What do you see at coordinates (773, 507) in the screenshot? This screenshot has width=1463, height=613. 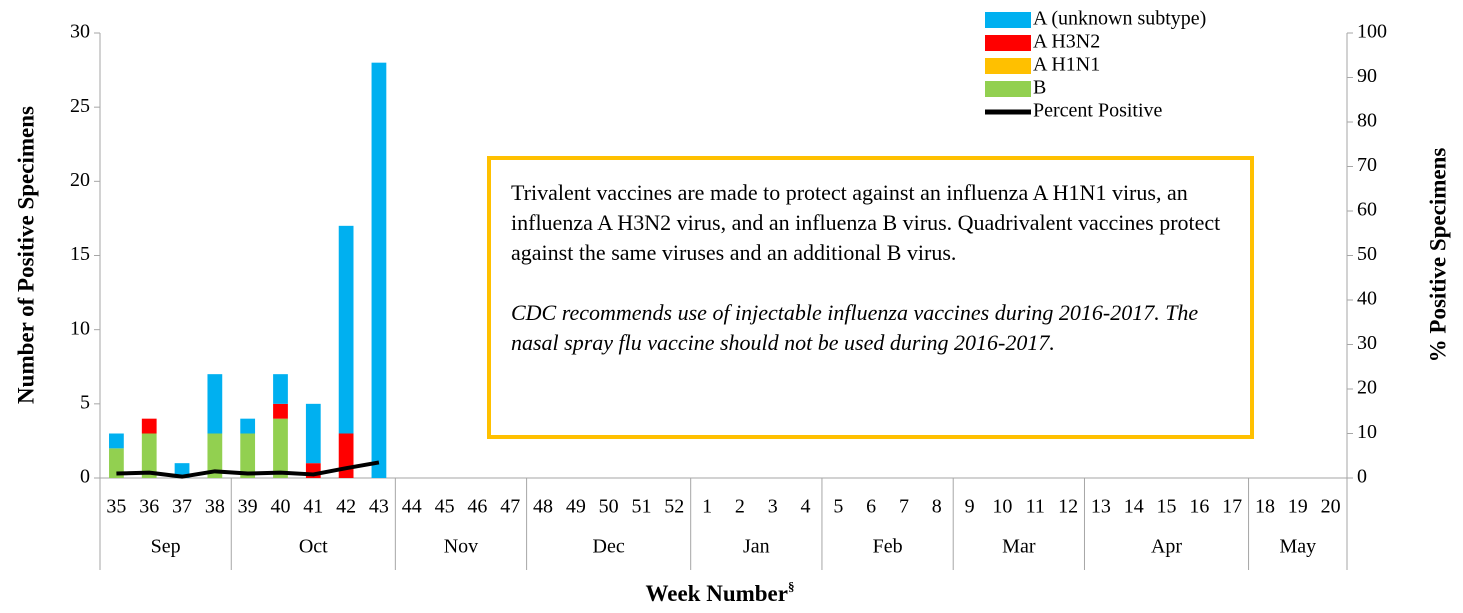 I see `x-tick-label: 3` at bounding box center [773, 507].